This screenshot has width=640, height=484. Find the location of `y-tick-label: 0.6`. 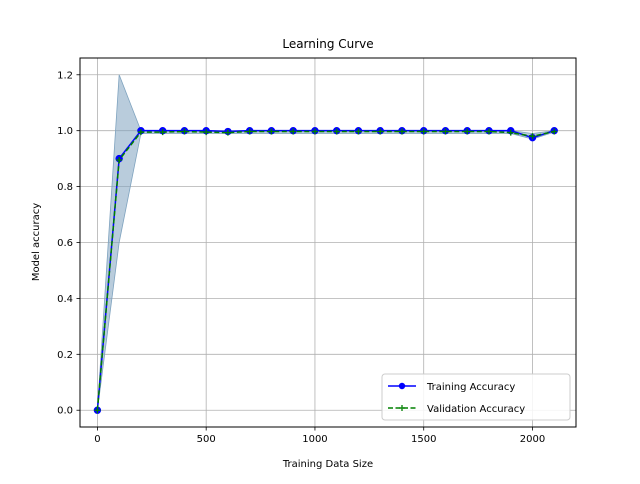

y-tick-label: 0.6 is located at coordinates (65, 243).